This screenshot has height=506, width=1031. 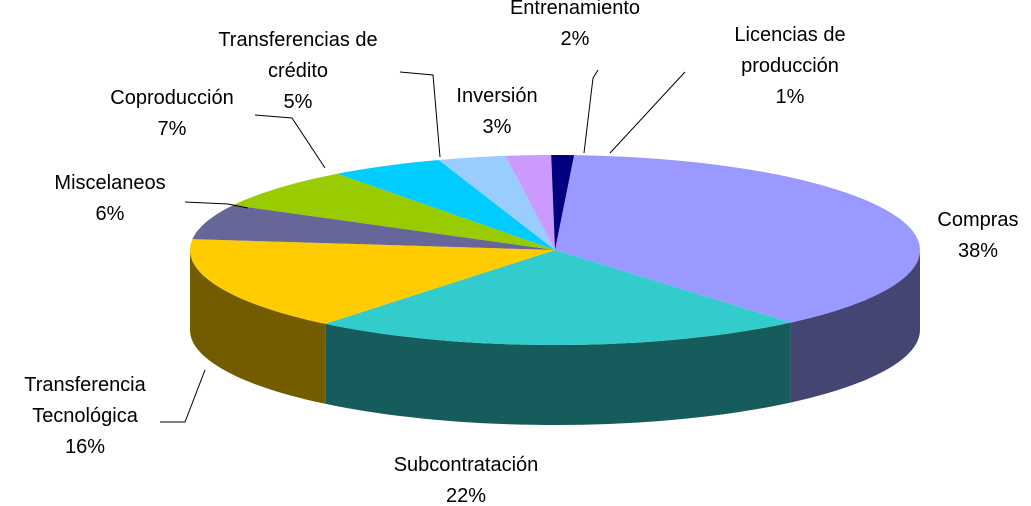 What do you see at coordinates (978, 251) in the screenshot?
I see `value-label: 38%` at bounding box center [978, 251].